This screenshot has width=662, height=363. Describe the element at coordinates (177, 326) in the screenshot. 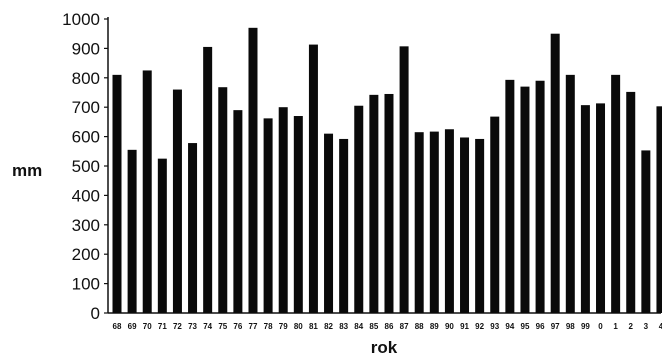

I see `x-tick-label: 72` at that location.